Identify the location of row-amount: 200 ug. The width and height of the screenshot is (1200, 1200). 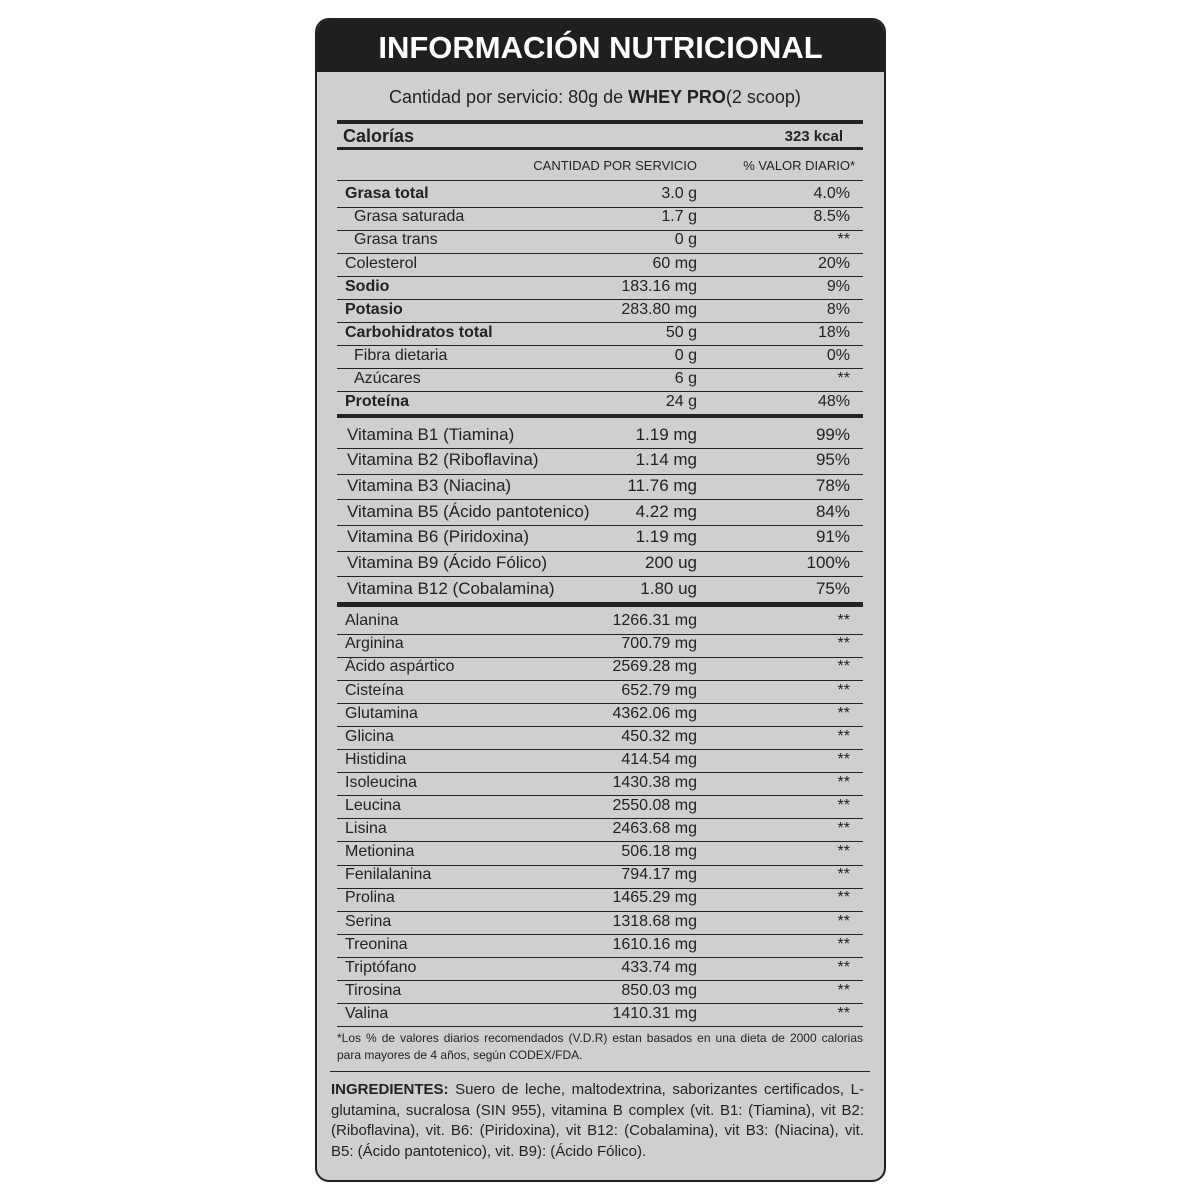
(671, 563).